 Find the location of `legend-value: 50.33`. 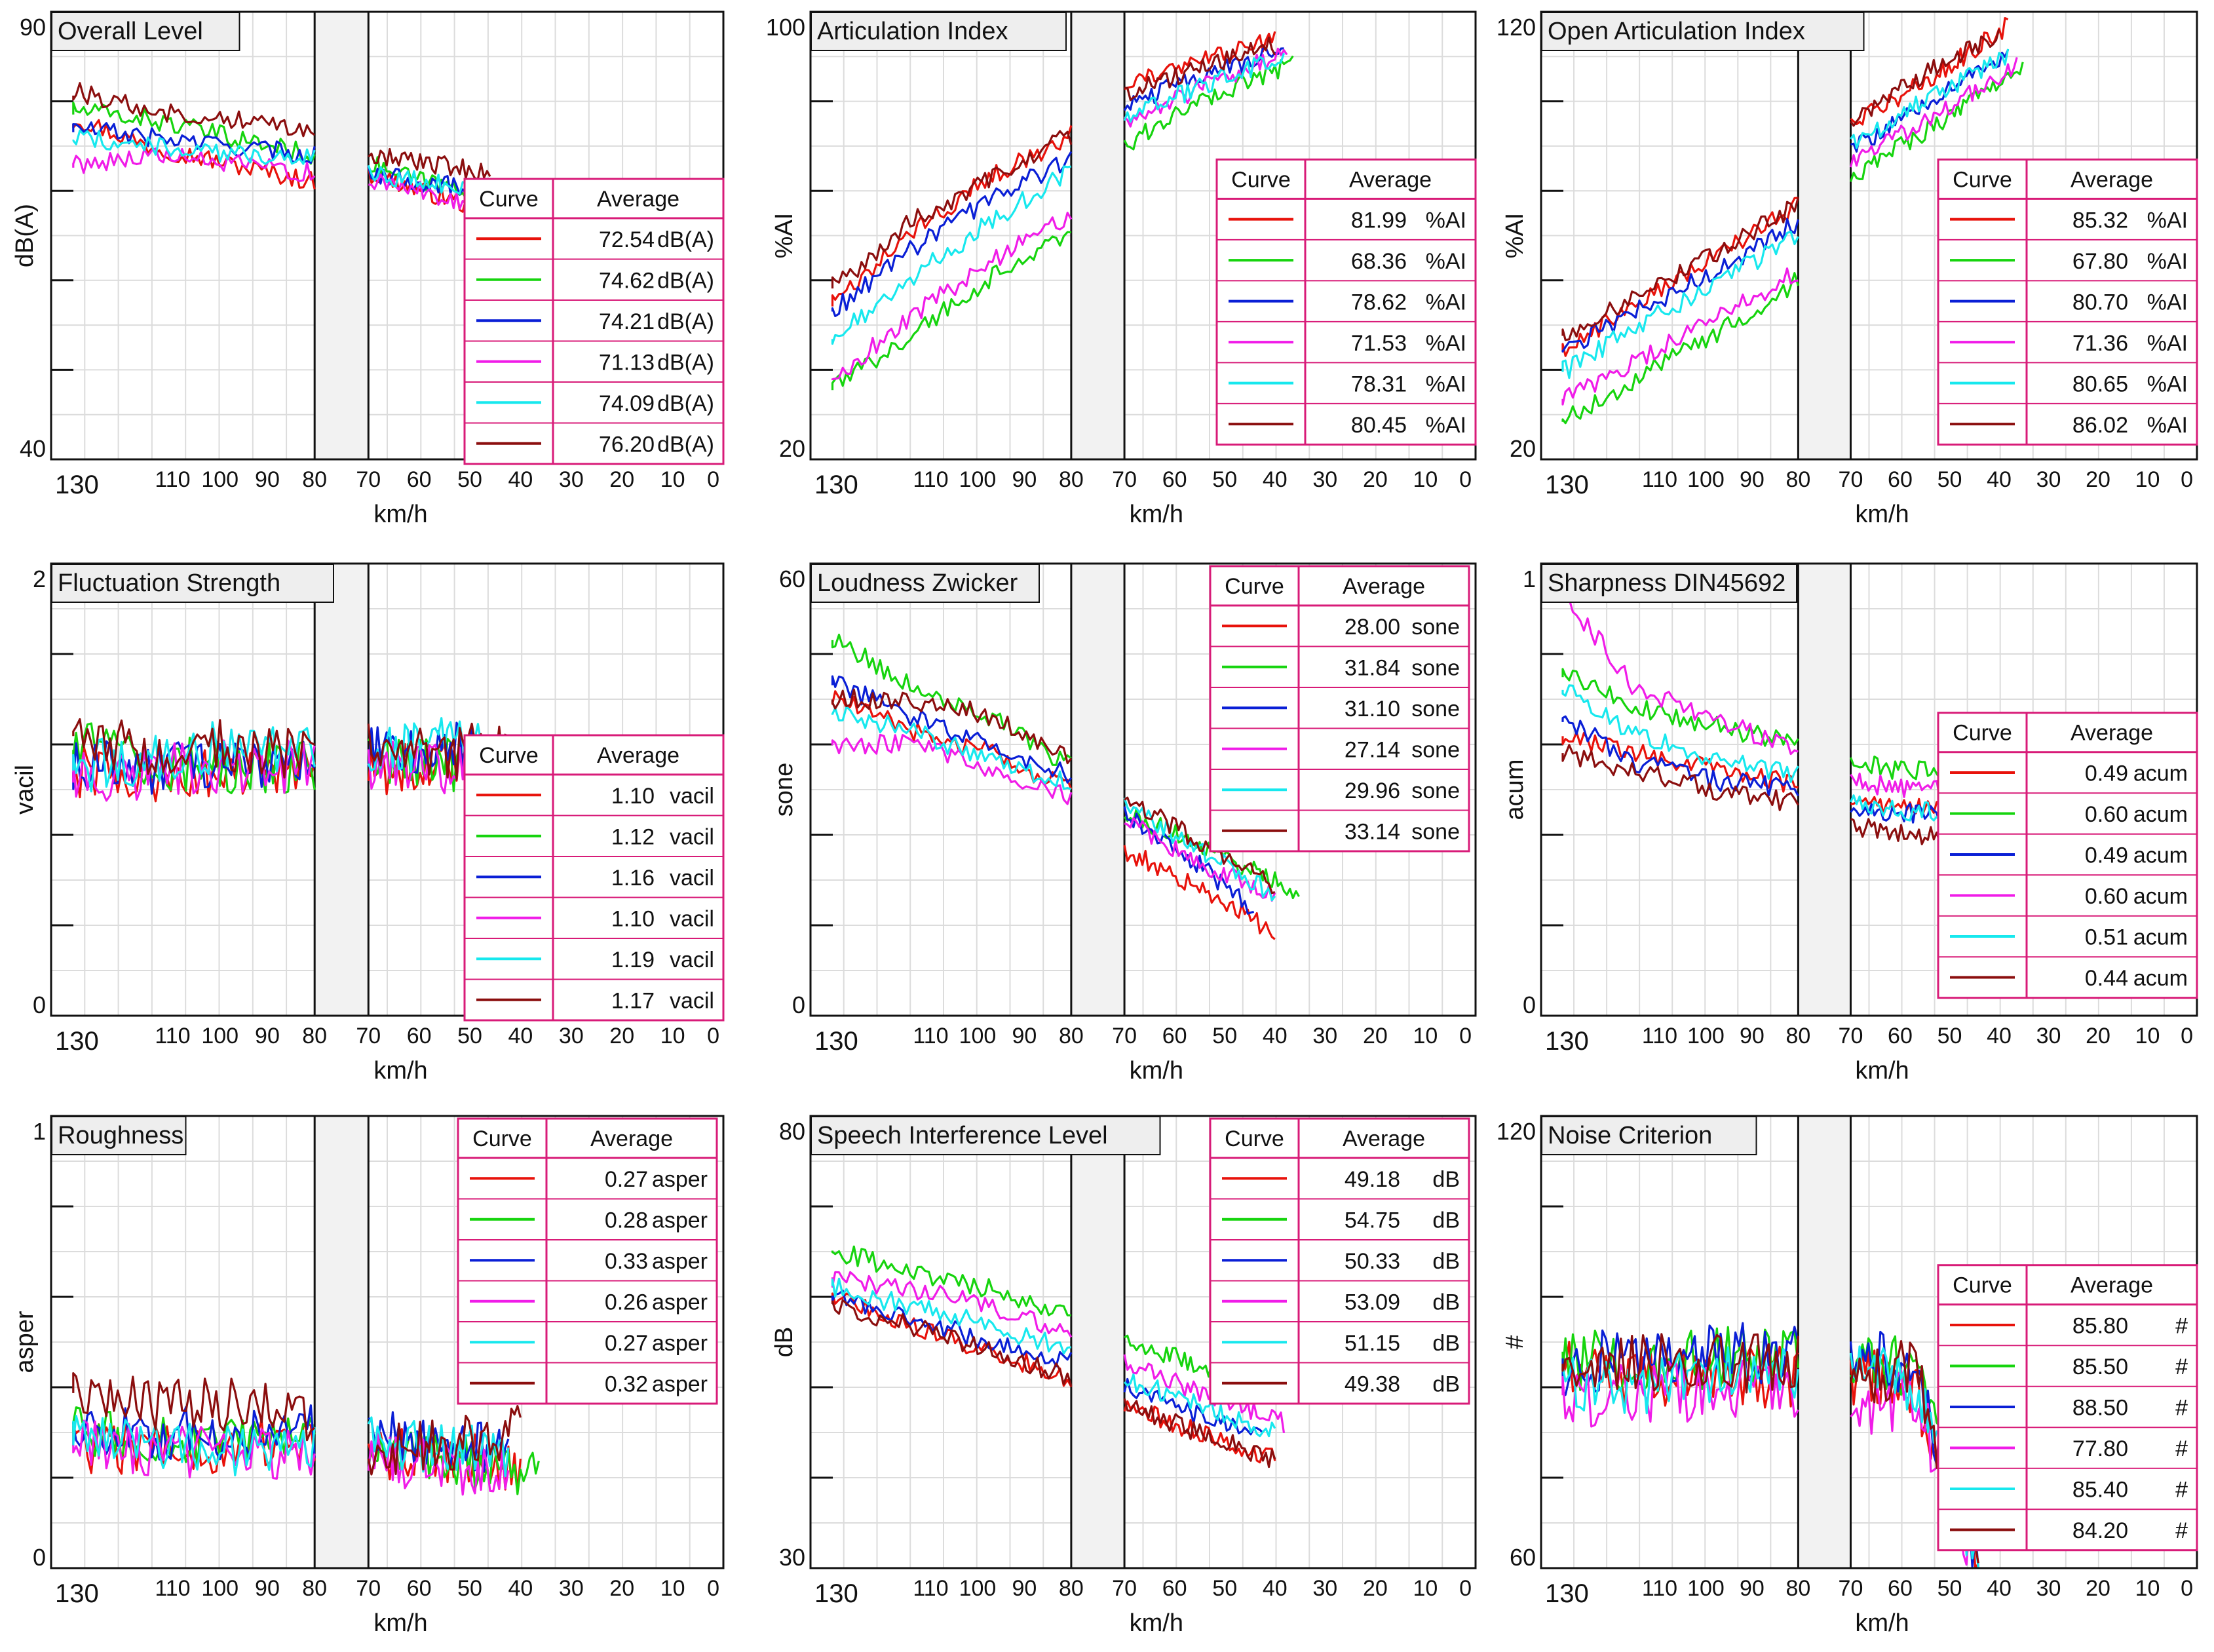

legend-value: 50.33 is located at coordinates (1372, 1262).